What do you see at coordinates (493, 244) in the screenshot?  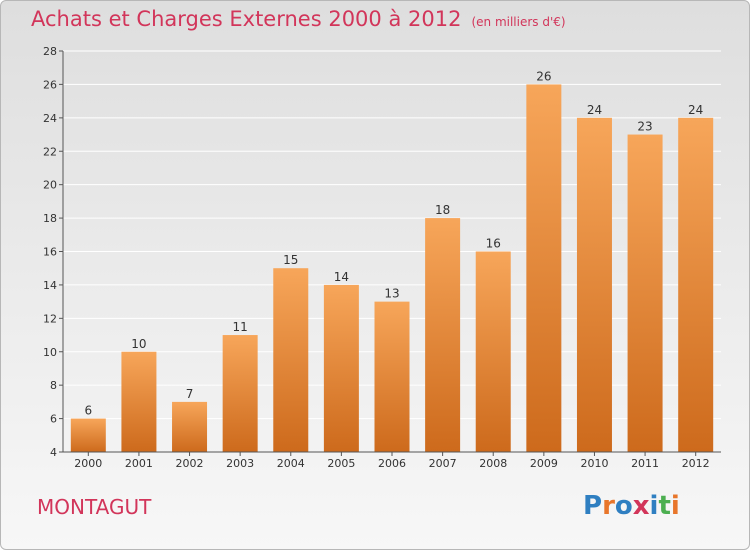 I see `data-label: 16` at bounding box center [493, 244].